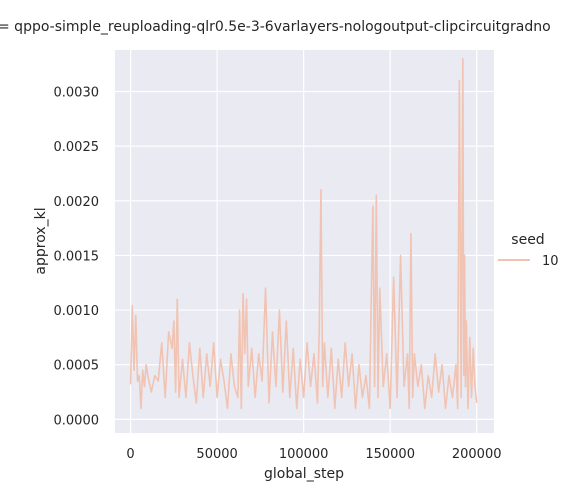 Image resolution: width=572 pixels, height=500 pixels. What do you see at coordinates (77, 202) in the screenshot?
I see `y-tick-label: 0.0020` at bounding box center [77, 202].